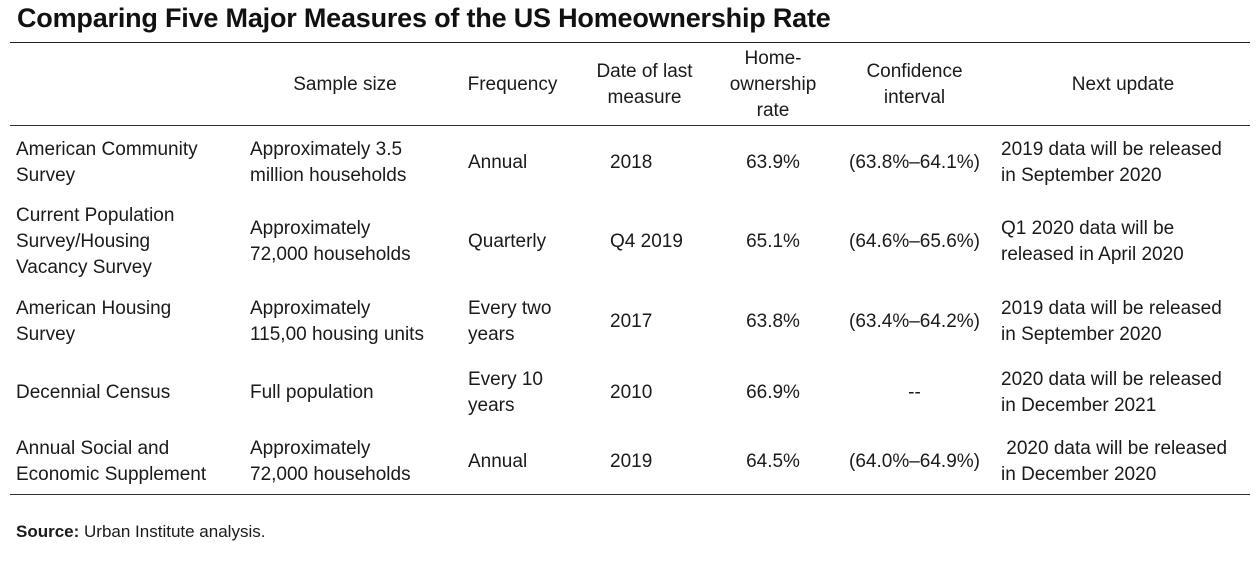 Image resolution: width=1257 pixels, height=564 pixels. What do you see at coordinates (773, 241) in the screenshot?
I see `row-2-rate: 65.1%` at bounding box center [773, 241].